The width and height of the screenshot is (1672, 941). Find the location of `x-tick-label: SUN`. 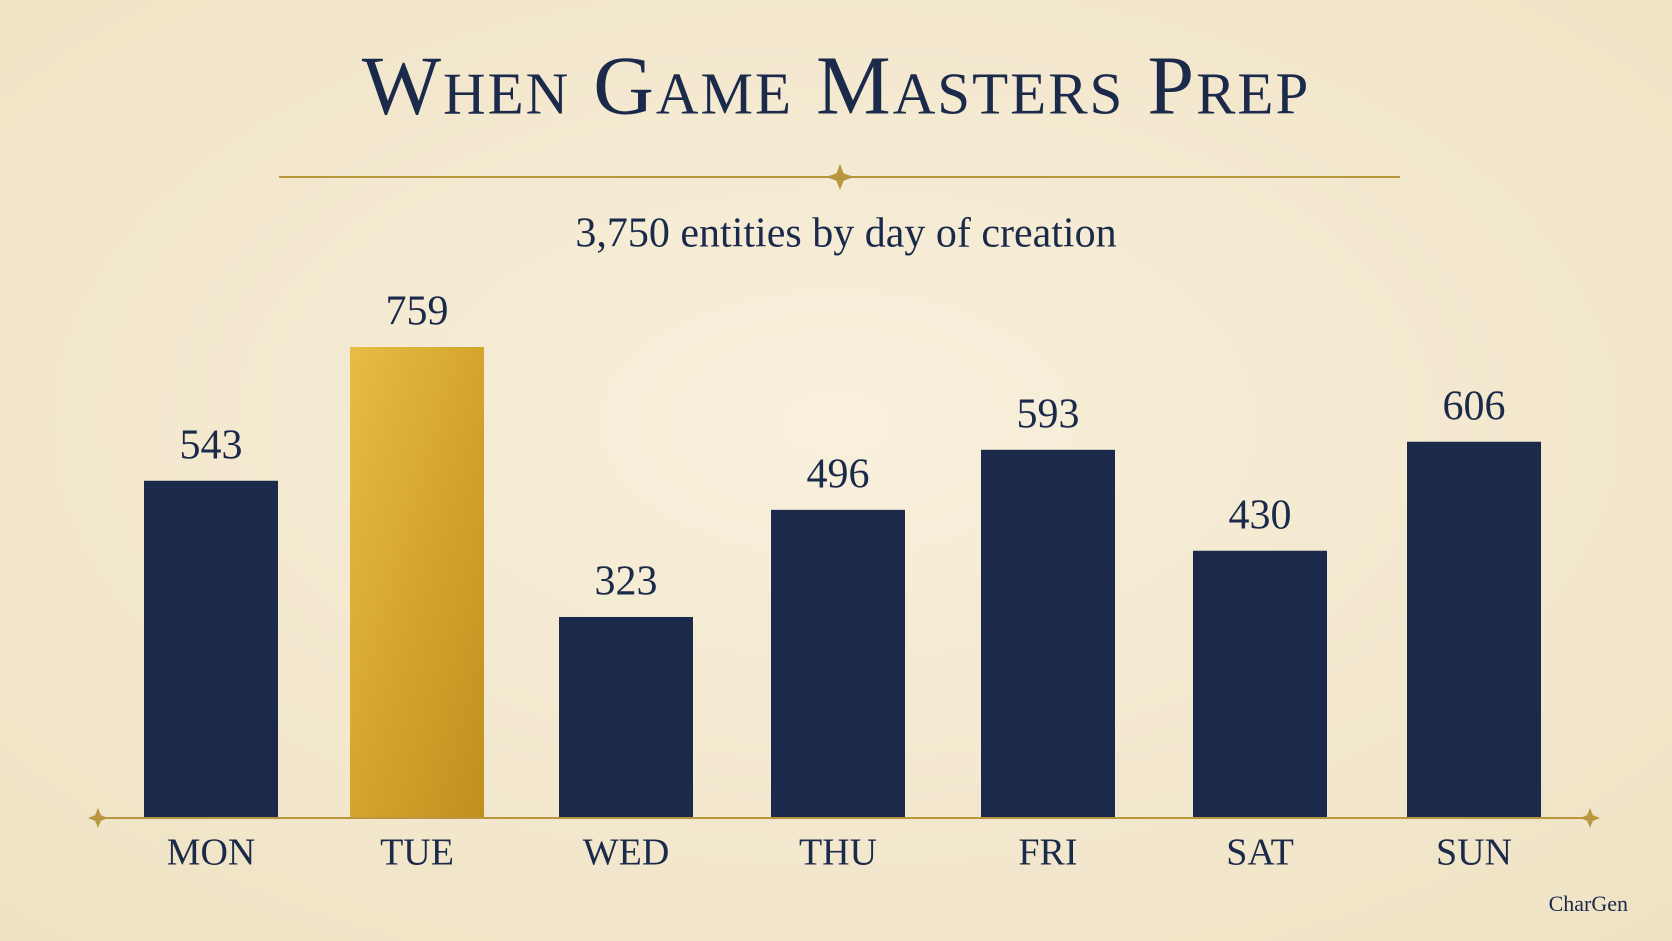

x-tick-label: SUN is located at coordinates (1474, 853).